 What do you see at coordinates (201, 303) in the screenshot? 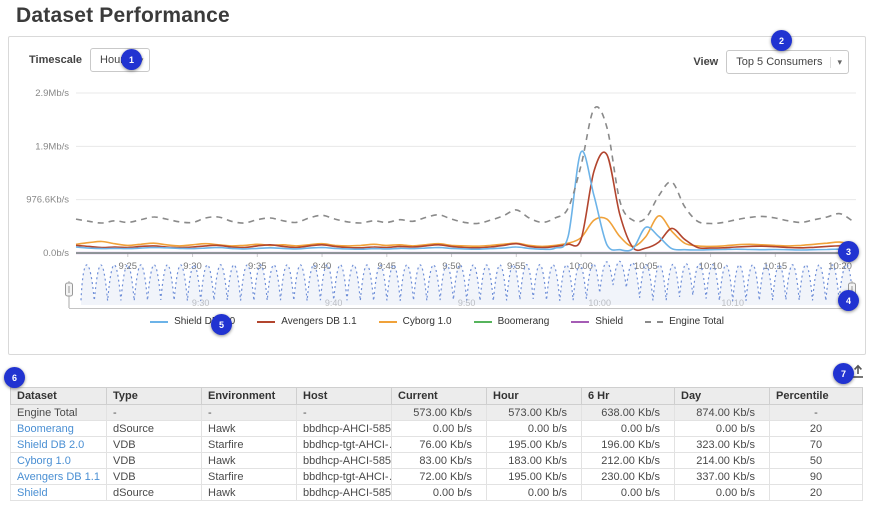
I see `brush-tick-label: 9:30` at bounding box center [201, 303].